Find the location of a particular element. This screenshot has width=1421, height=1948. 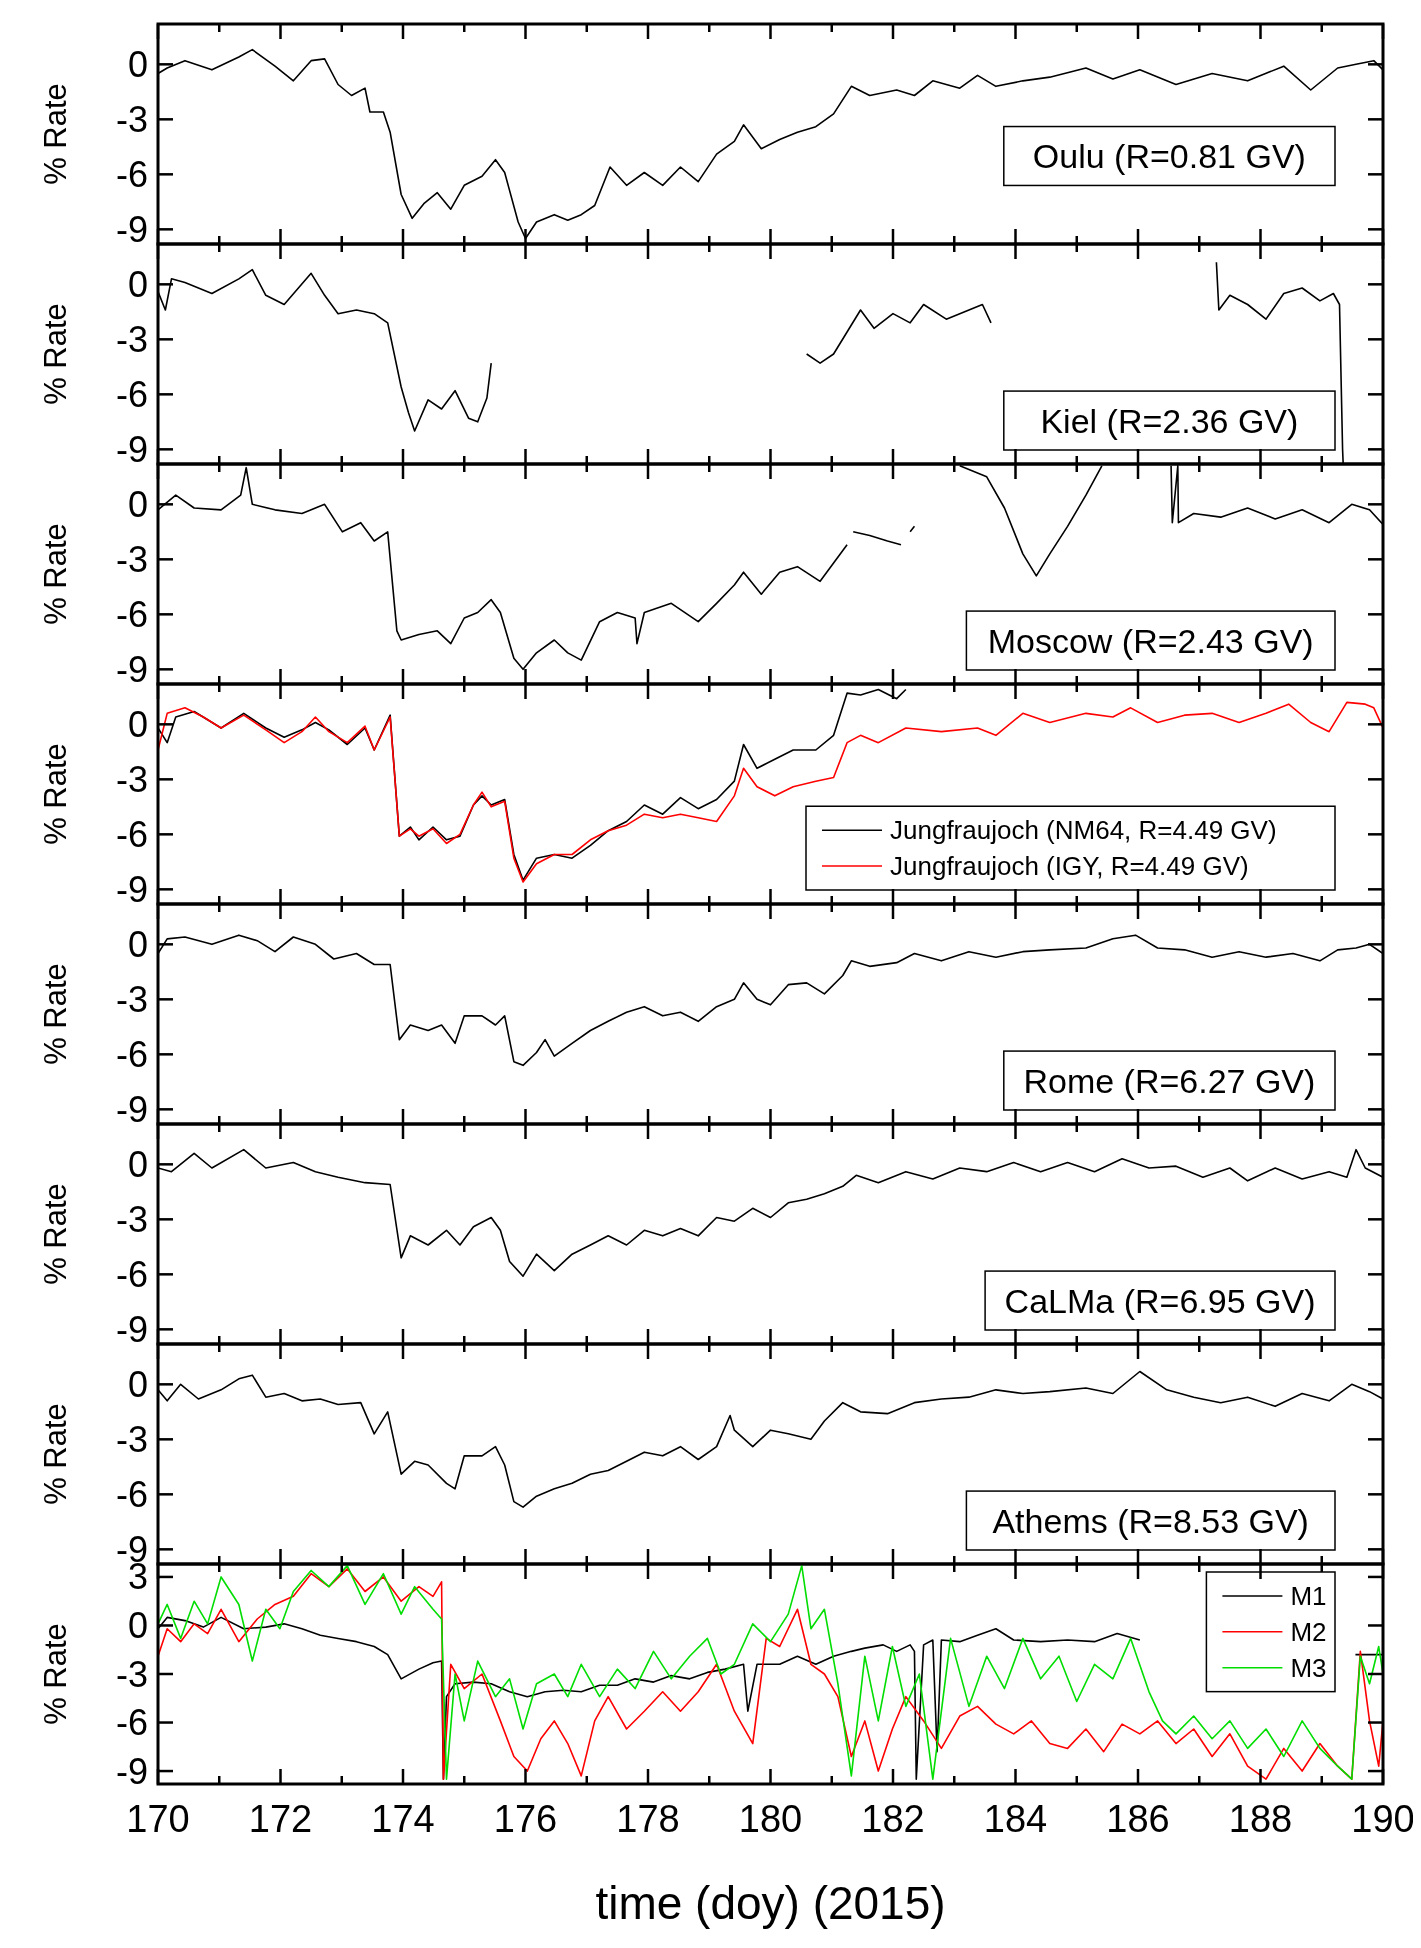

legend-label: M1 is located at coordinates (1308, 1595).